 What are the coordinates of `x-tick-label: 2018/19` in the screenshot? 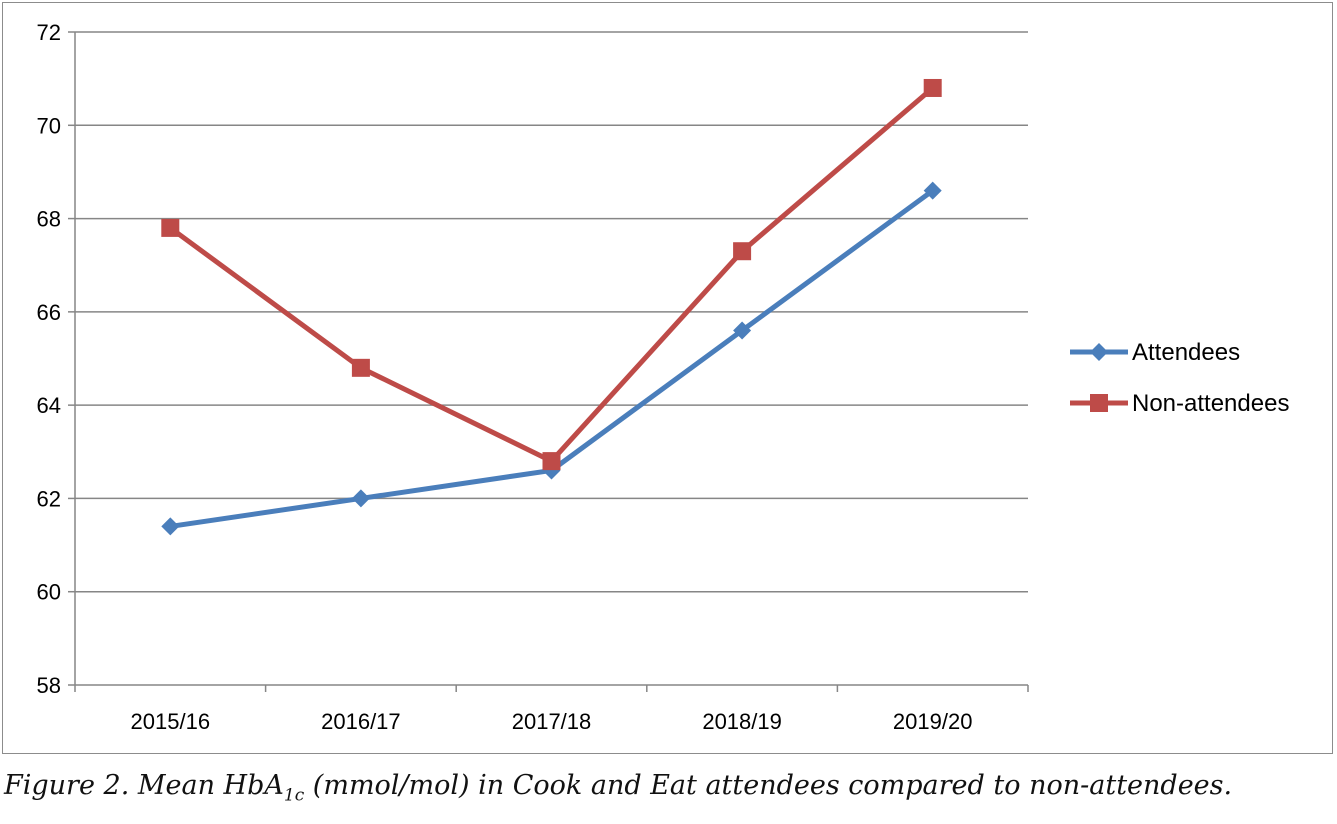 It's located at (742, 721).